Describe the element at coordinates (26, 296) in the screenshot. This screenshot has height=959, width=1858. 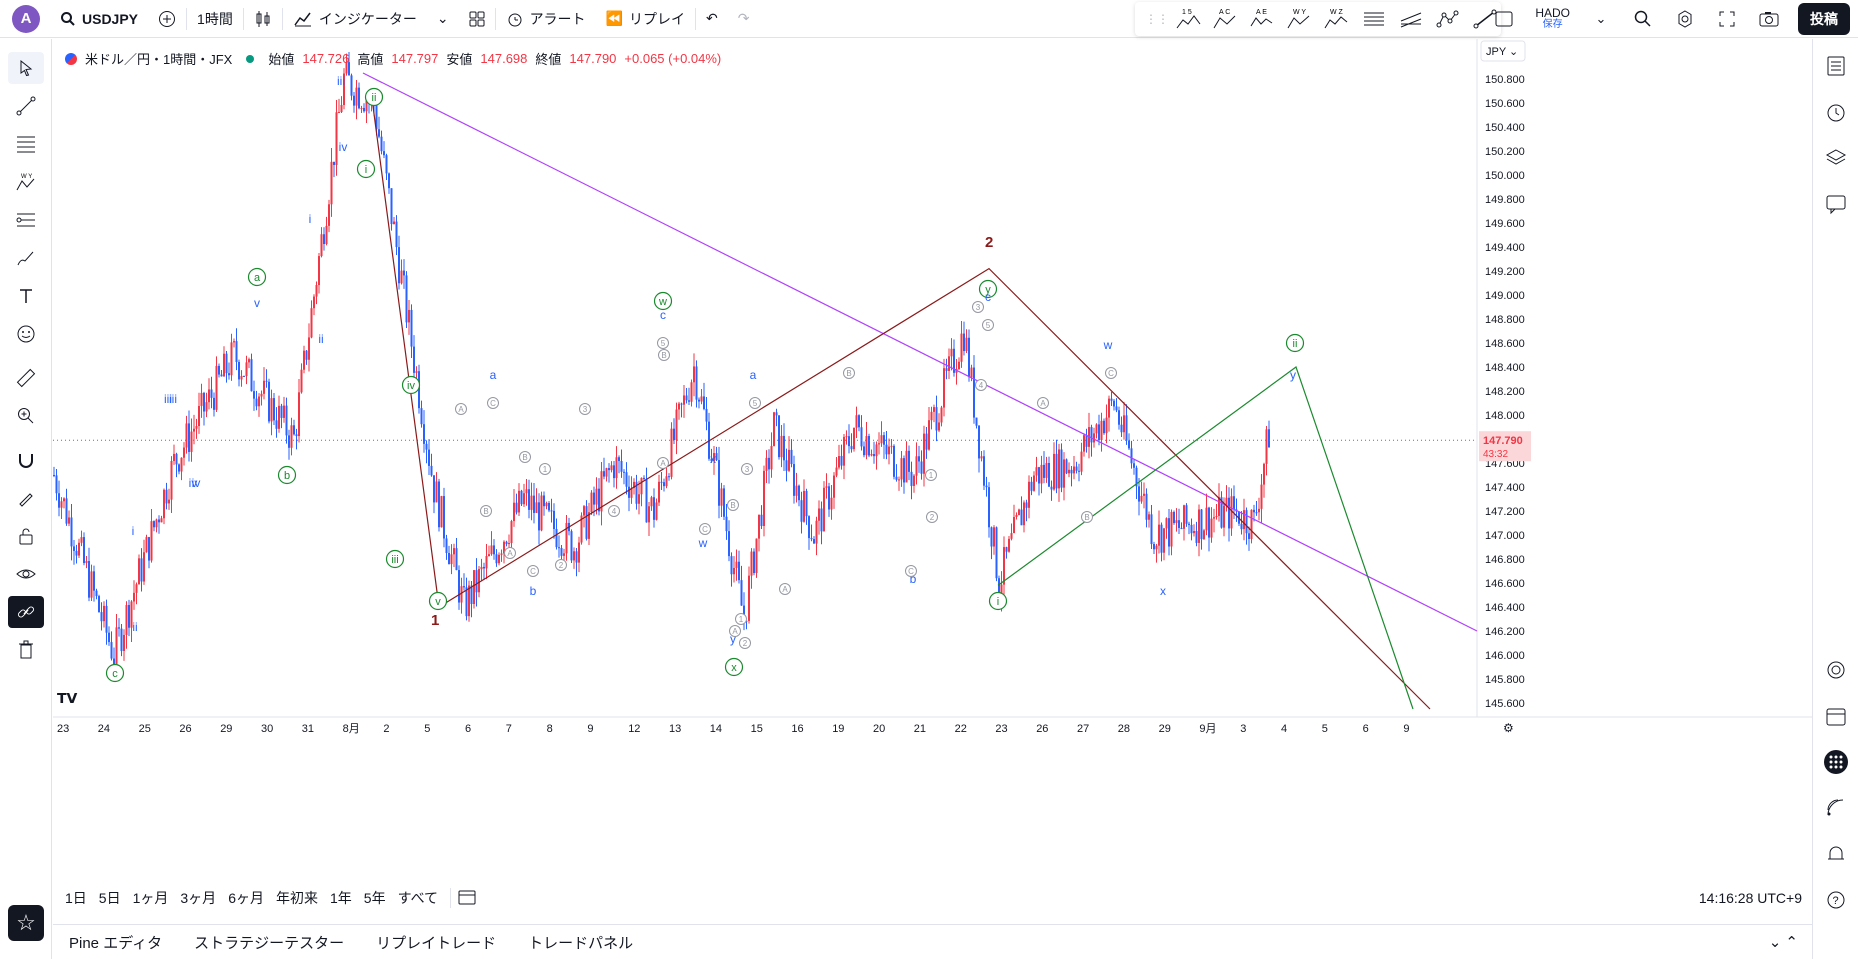
I see `text-tool` at that location.